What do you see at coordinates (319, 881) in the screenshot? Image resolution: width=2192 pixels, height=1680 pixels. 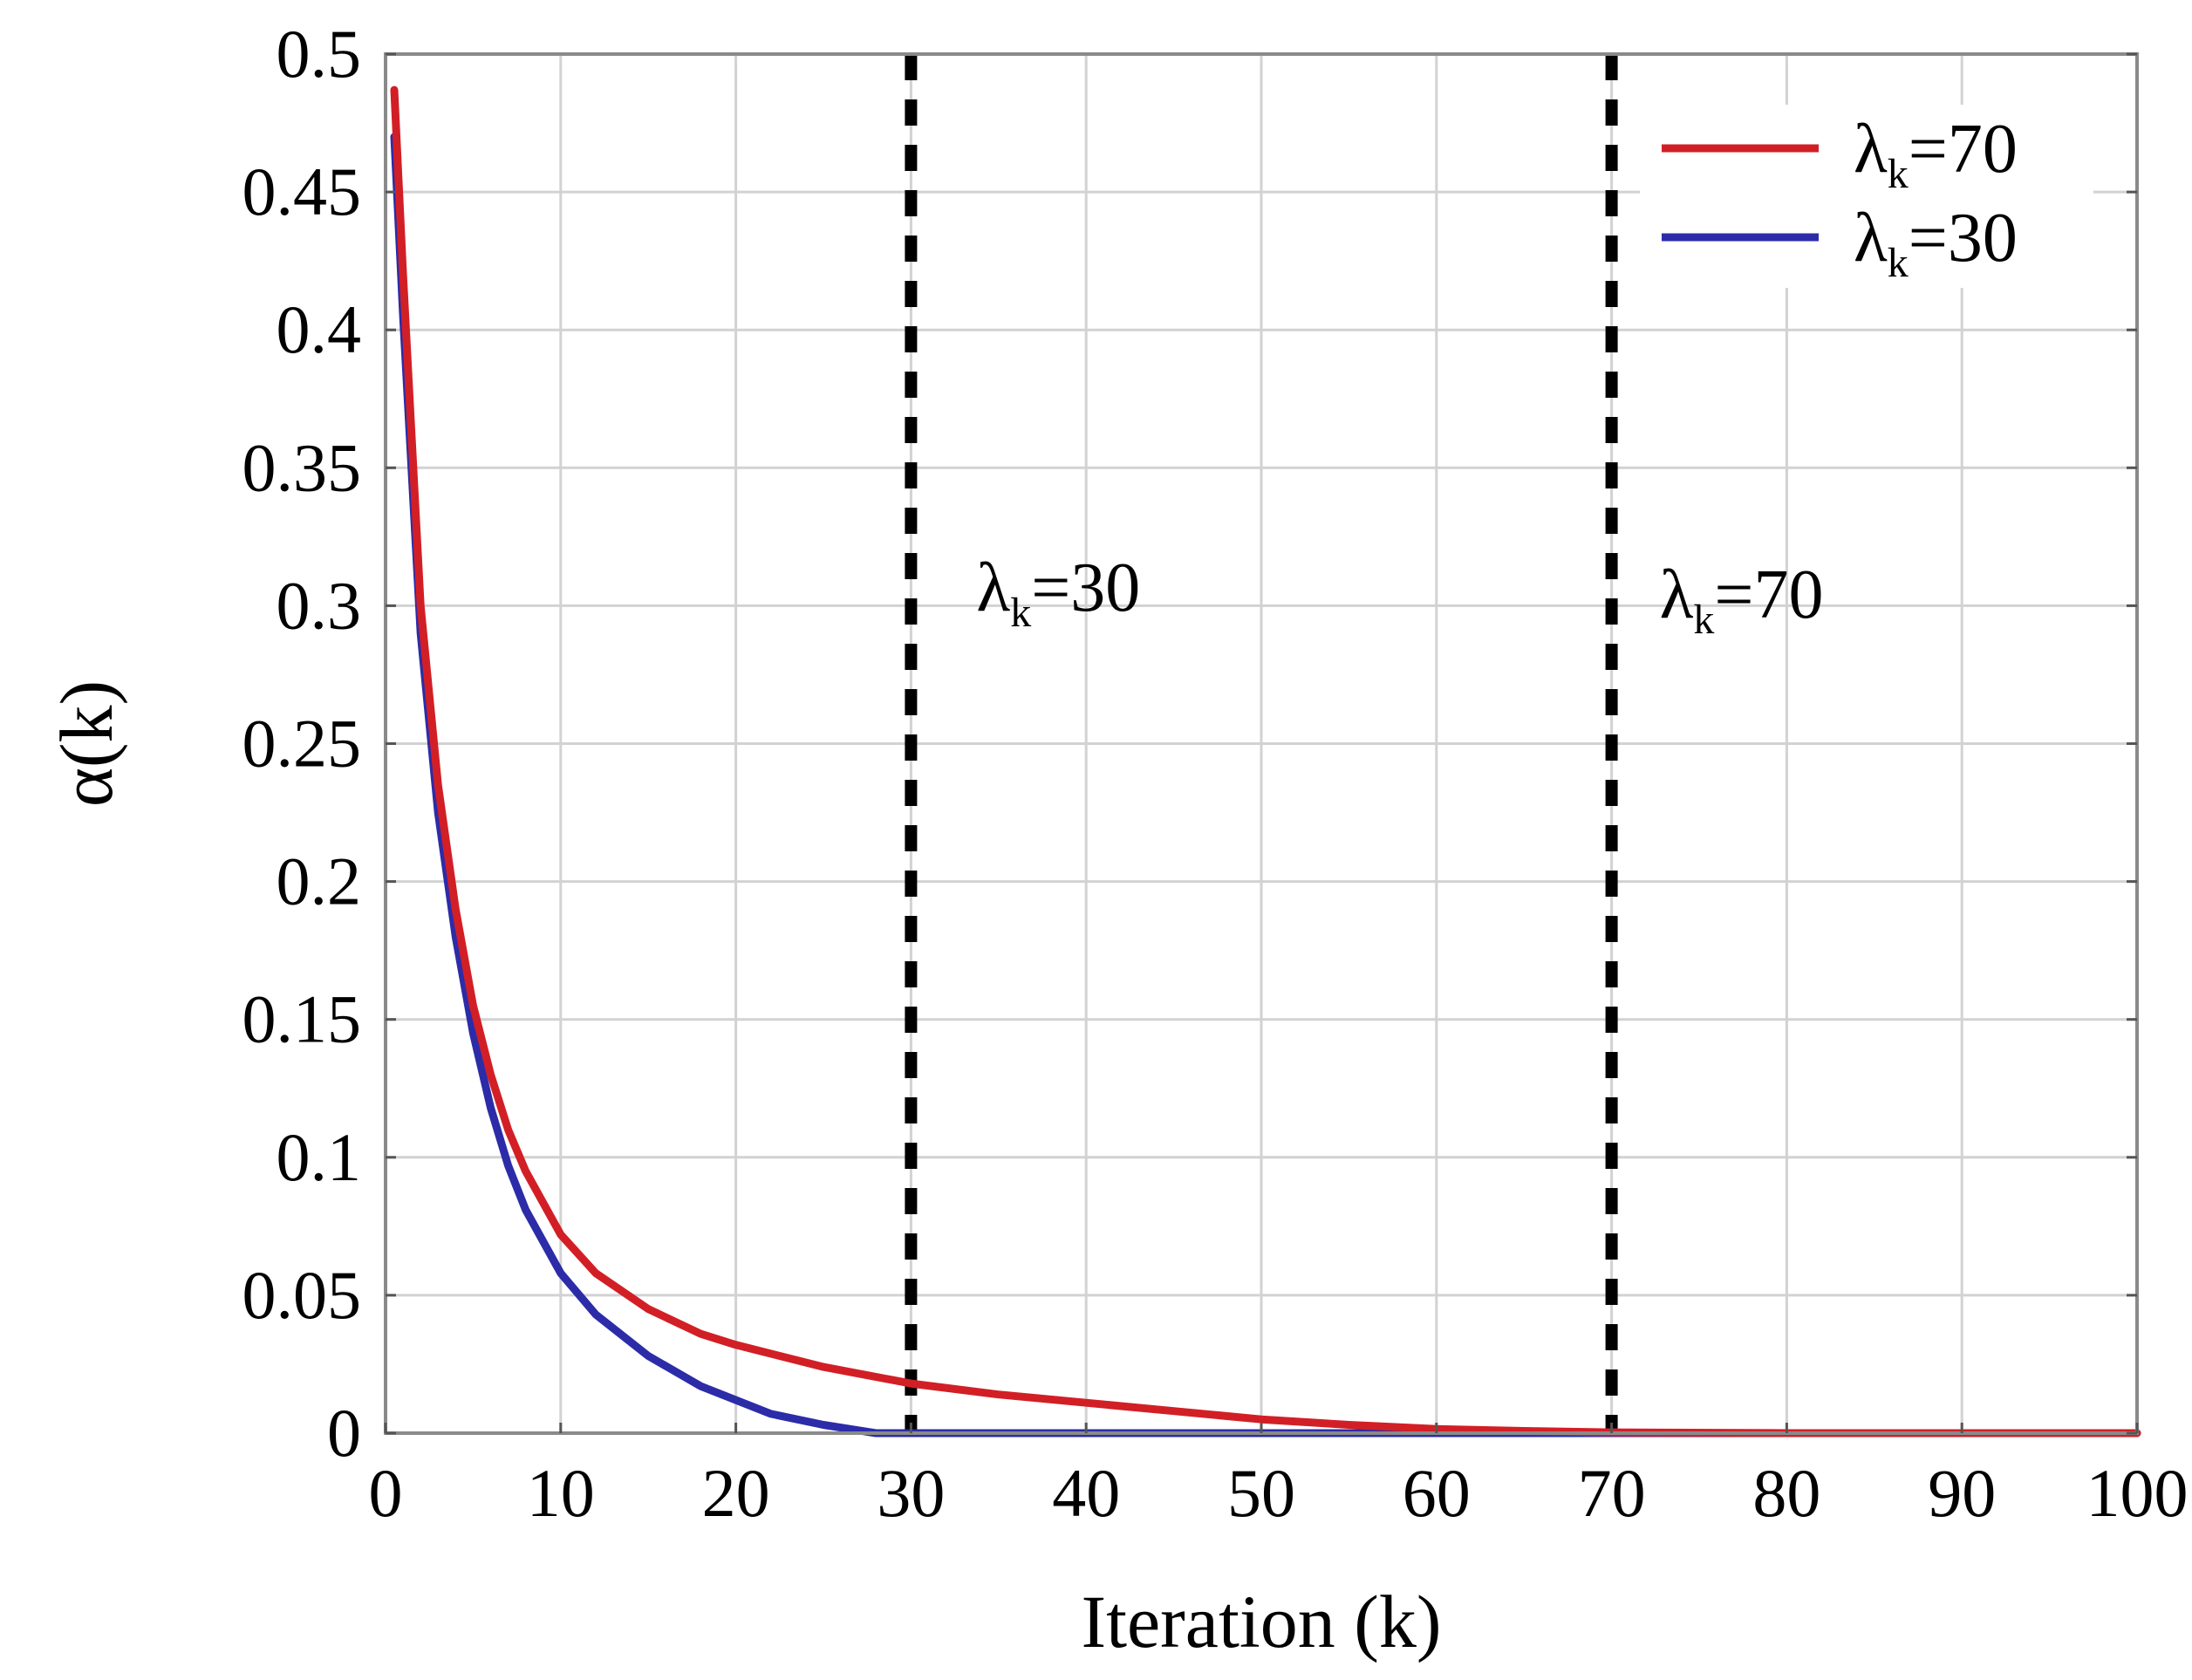 I see `y-tick-label-4: 0.2` at bounding box center [319, 881].